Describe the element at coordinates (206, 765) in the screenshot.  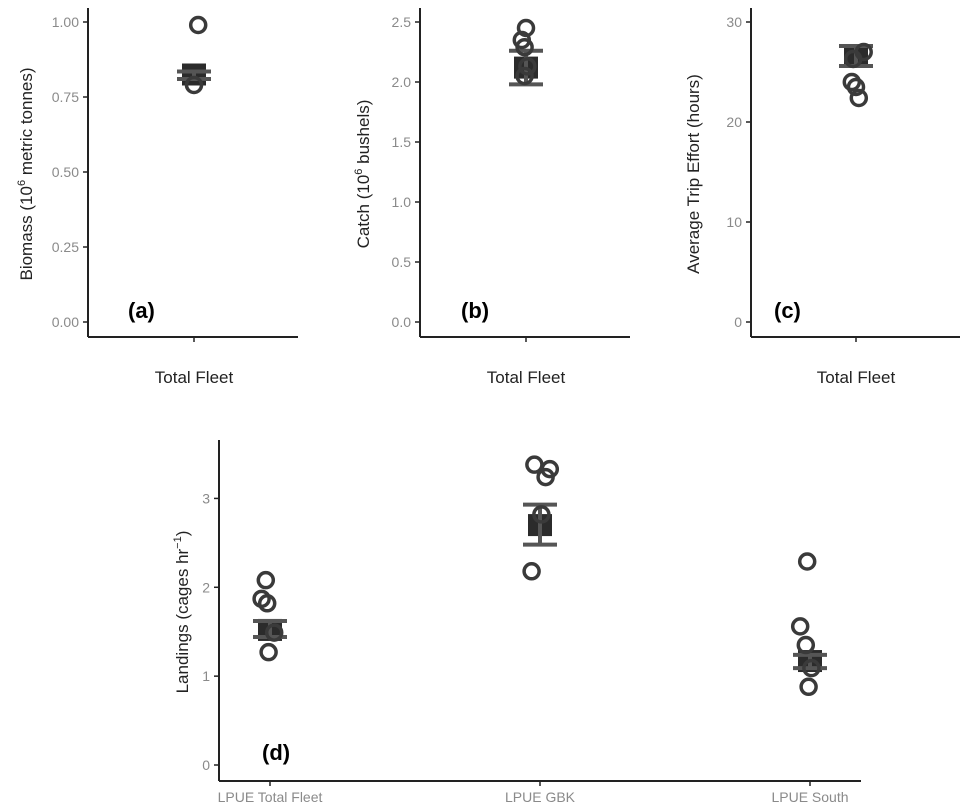
I see `panel-d-y-tick-label: 0` at that location.